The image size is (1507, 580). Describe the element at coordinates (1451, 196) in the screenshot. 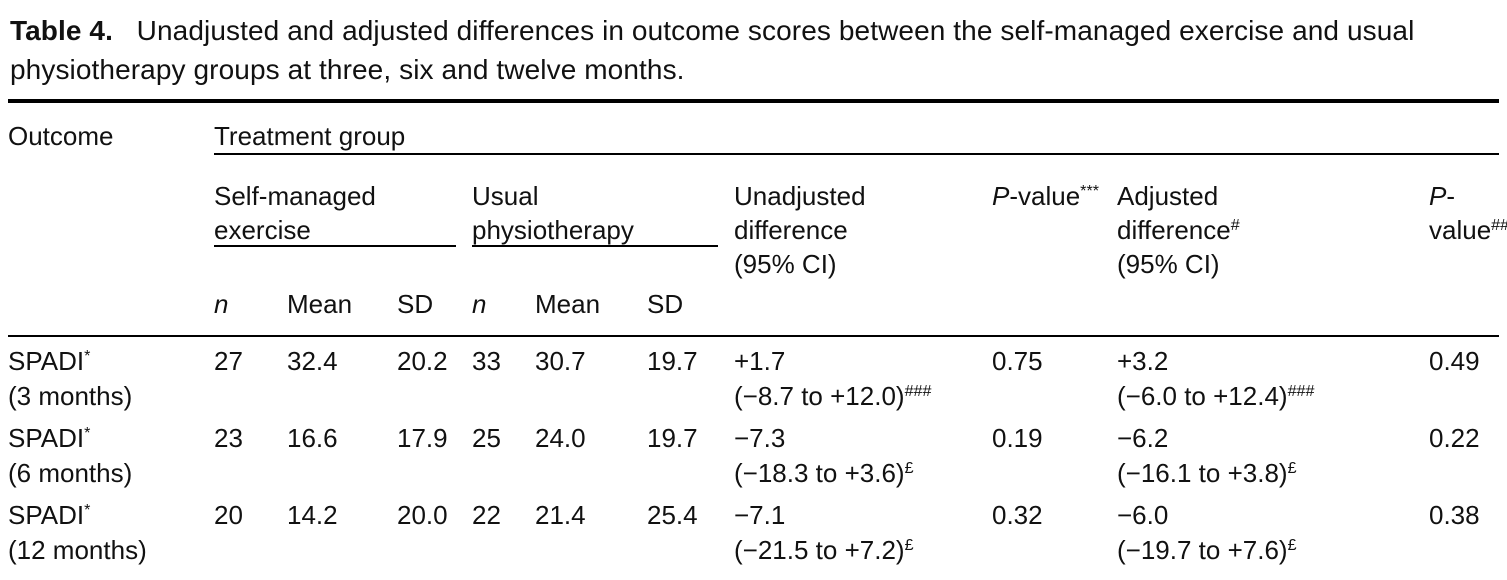

I see `p-value-text: -` at that location.